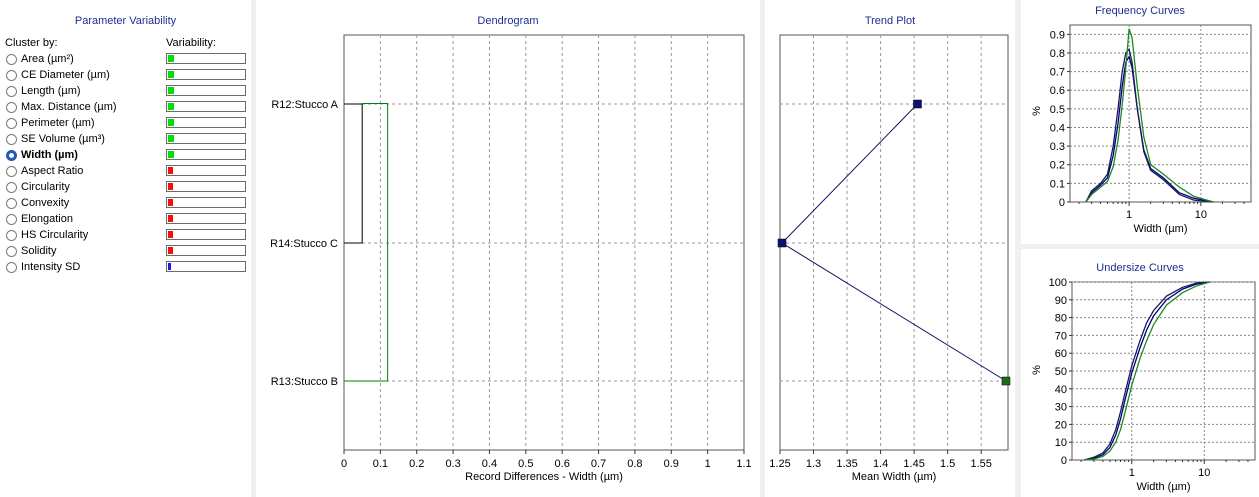  I want to click on y-tick-label: 40, so click(1061, 390).